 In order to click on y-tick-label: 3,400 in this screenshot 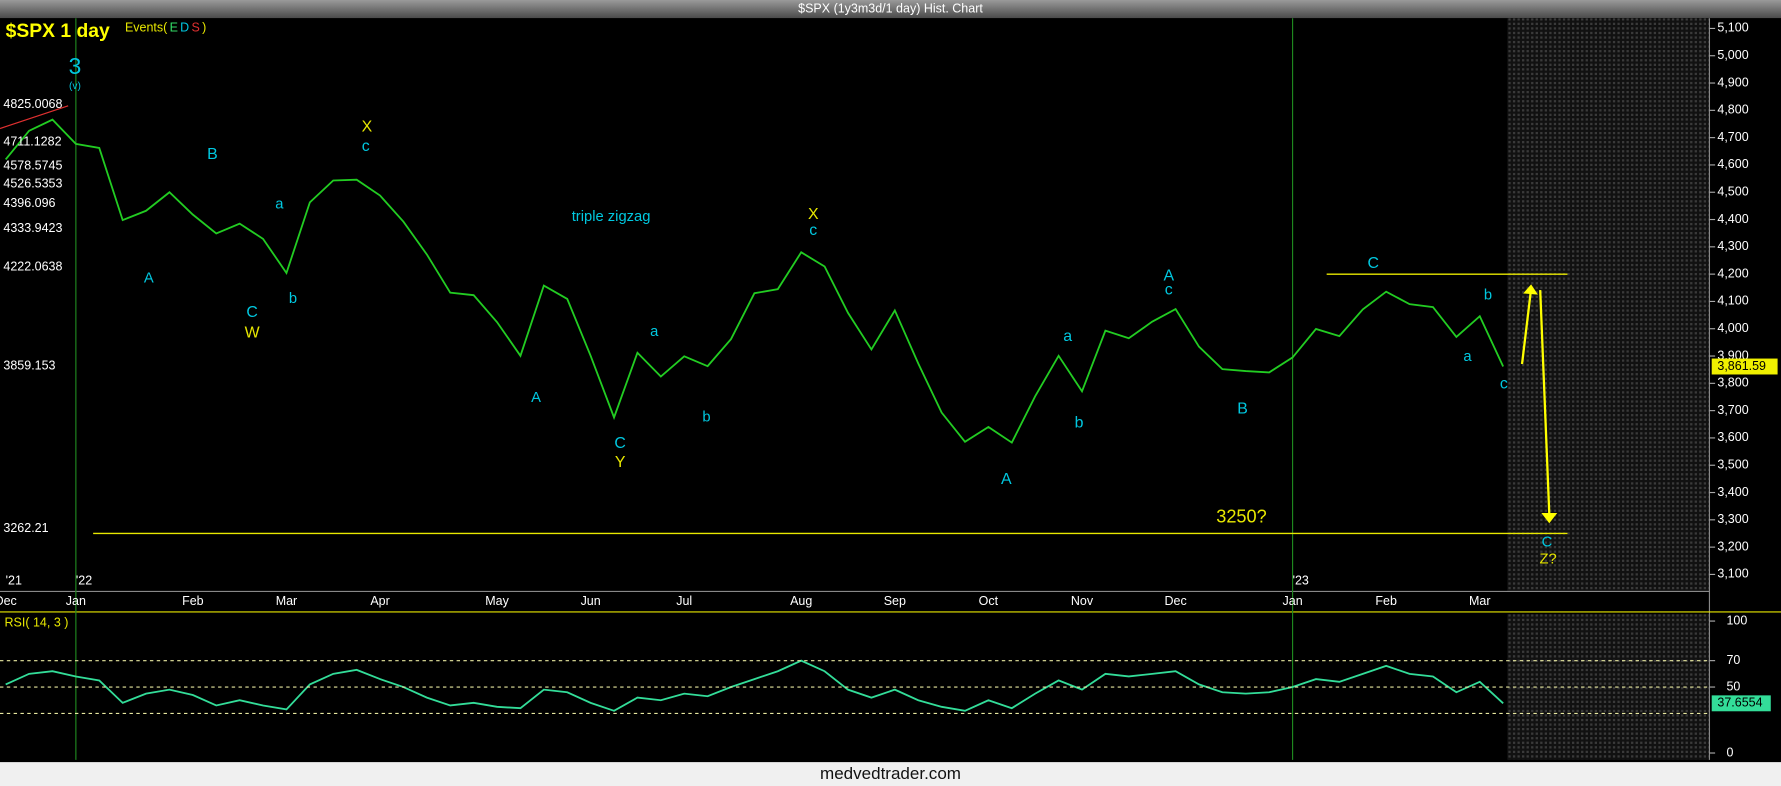, I will do `click(1732, 492)`.